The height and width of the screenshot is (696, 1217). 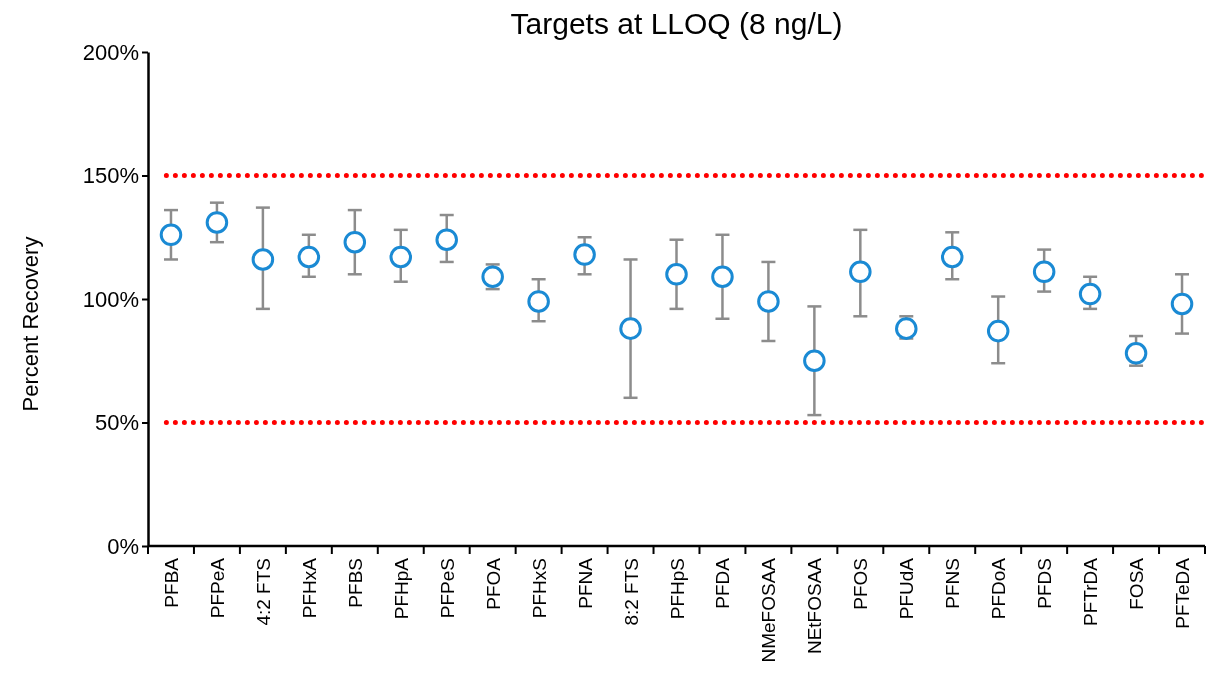 I want to click on x-tick-label: PFBS, so click(x=355, y=583).